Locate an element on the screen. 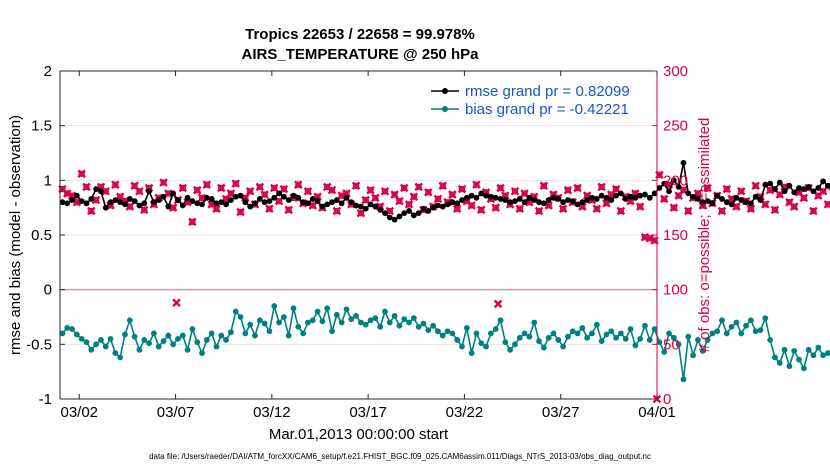  obs-outlier-marker is located at coordinates (498, 304).